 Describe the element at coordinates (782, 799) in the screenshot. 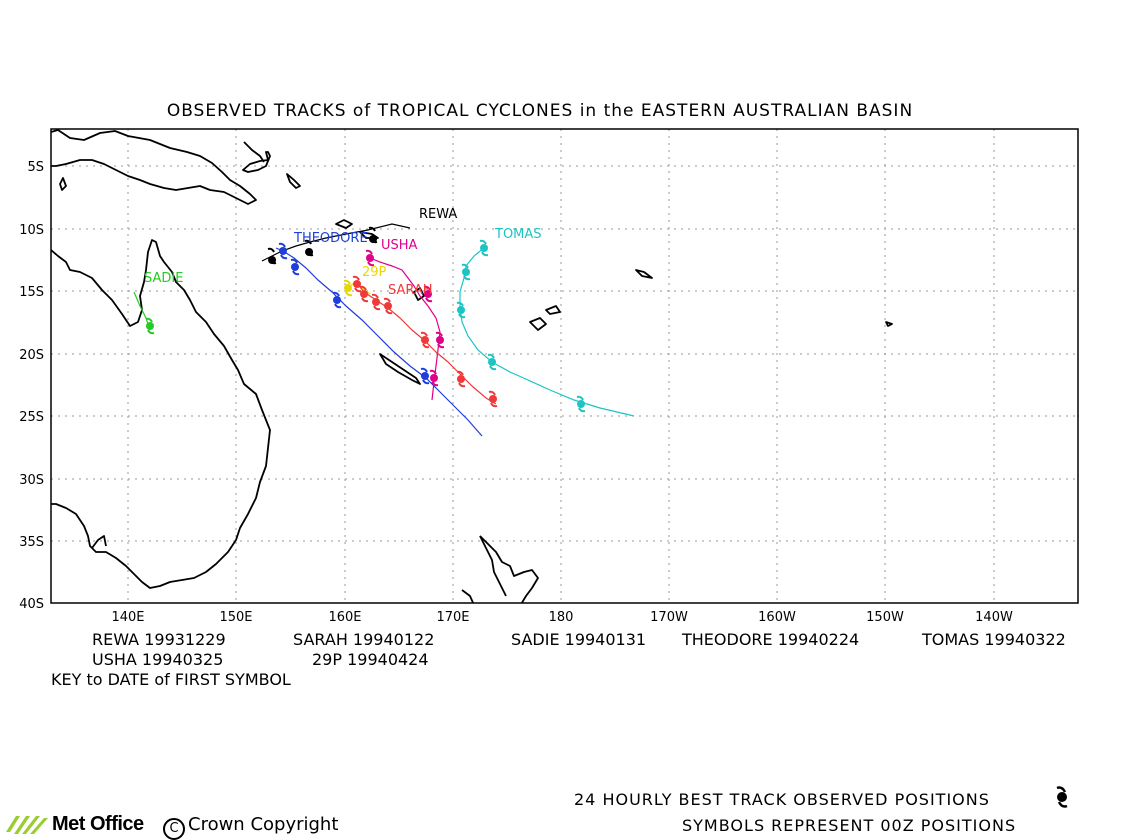

I see `footer-best-track-note: 24 HOURLY BEST TRACK OBSERVED POSITIONS` at that location.